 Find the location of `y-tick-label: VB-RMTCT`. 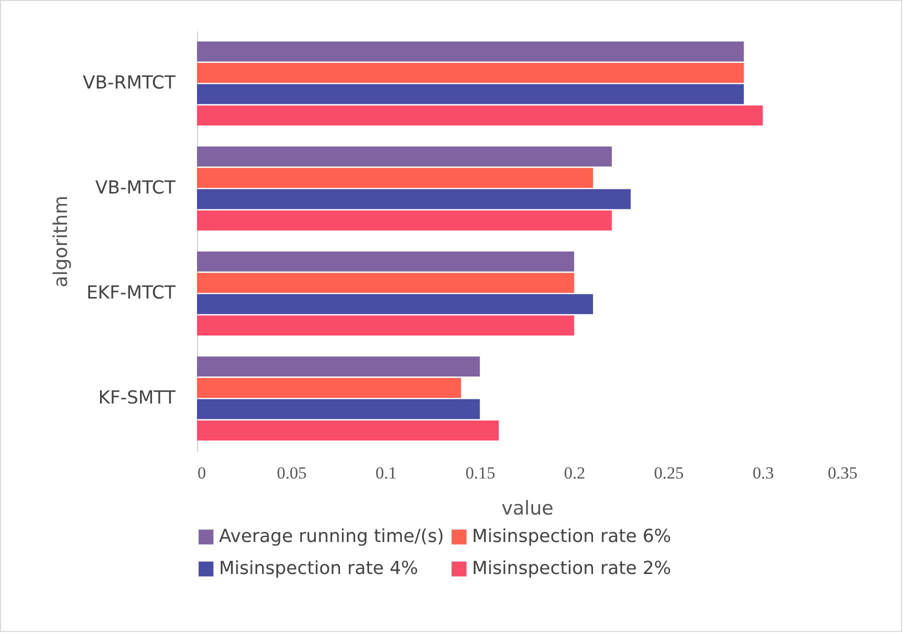

y-tick-label: VB-RMTCT is located at coordinates (129, 83).